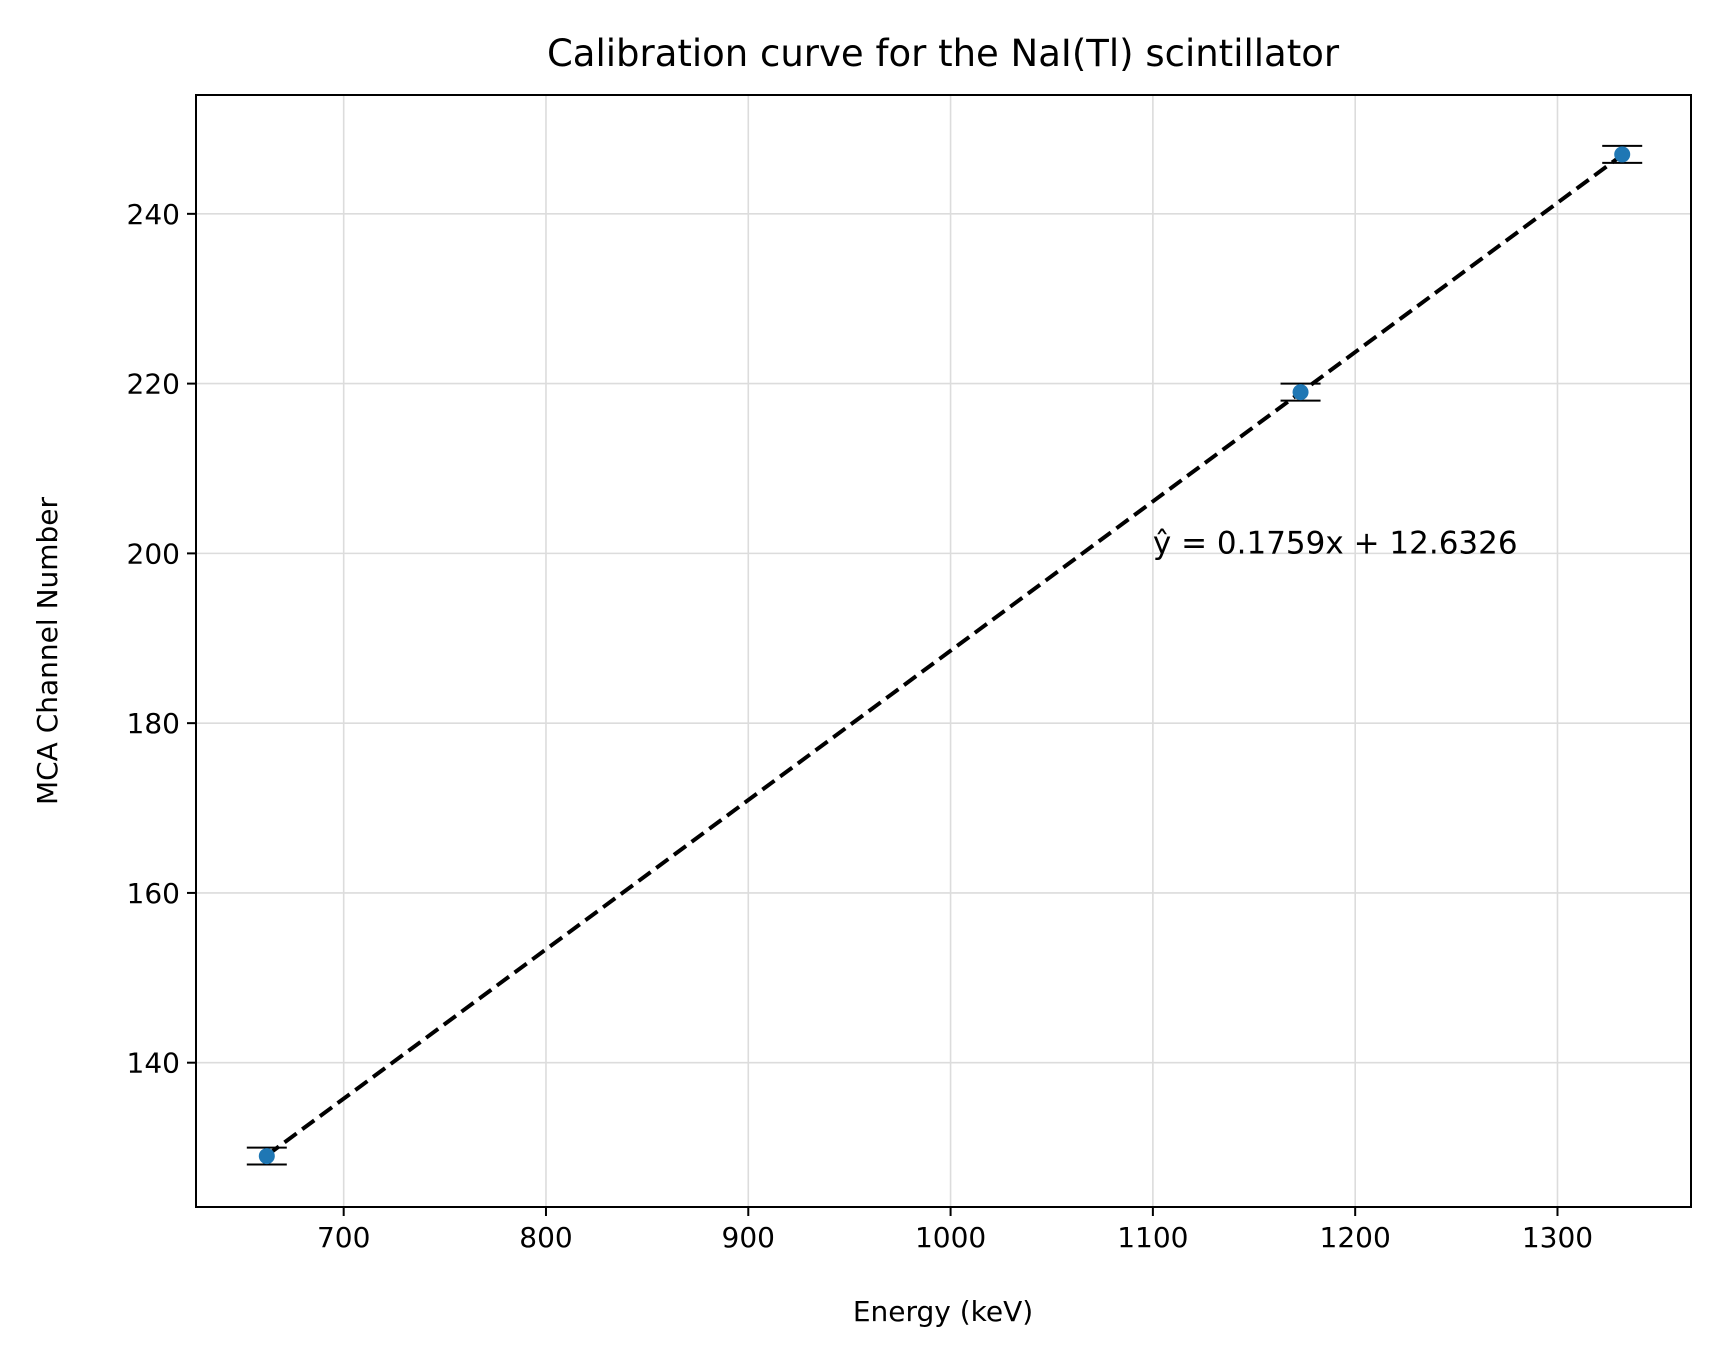 This screenshot has height=1362, width=1713. What do you see at coordinates (1335, 543) in the screenshot?
I see `fit-equation-annotation: ŷ = 0.1759x + 12.6326` at bounding box center [1335, 543].